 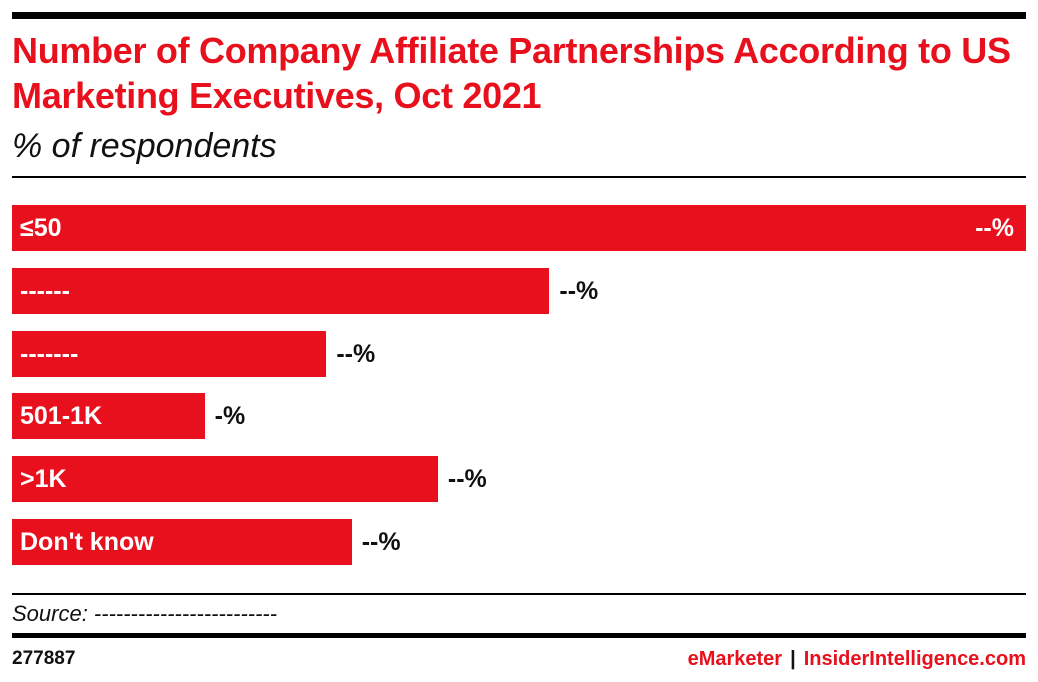 I want to click on bar-value-label: -%, so click(x=230, y=416).